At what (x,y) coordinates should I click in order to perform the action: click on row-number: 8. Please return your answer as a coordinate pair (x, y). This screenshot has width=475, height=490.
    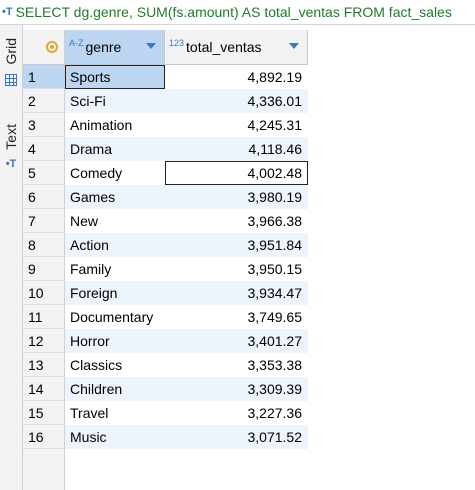
    Looking at the image, I should click on (43, 245).